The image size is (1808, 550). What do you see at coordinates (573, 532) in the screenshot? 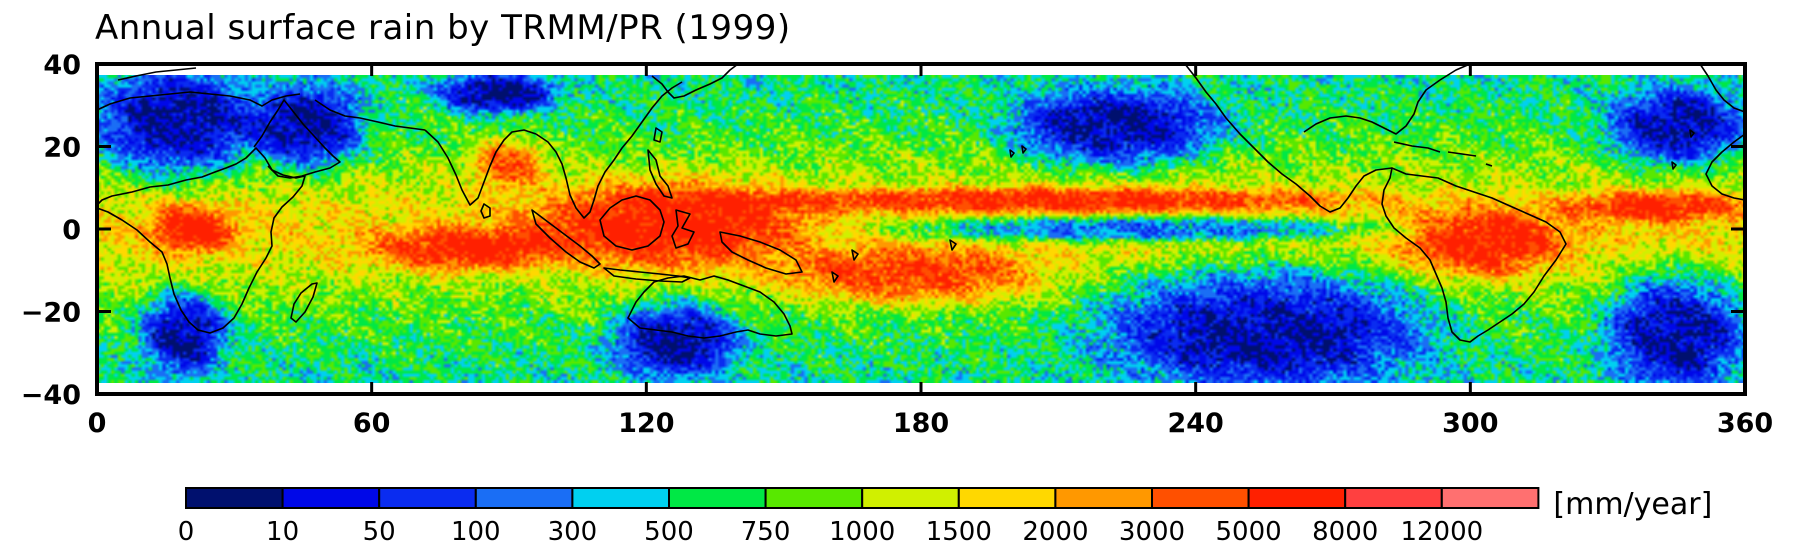
I see `colorbar-label: 300` at bounding box center [573, 532].